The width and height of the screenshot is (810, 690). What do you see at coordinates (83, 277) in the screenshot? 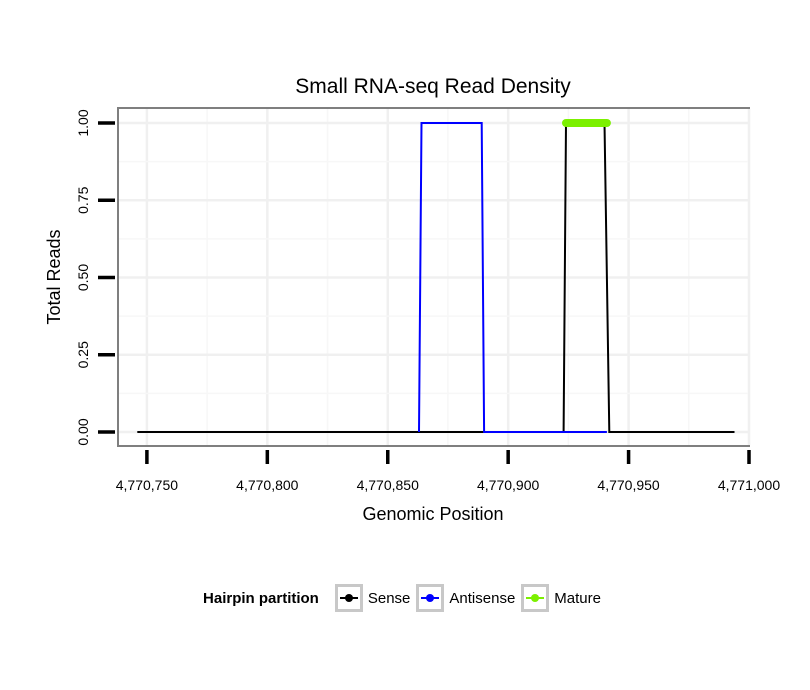
I see `y-tick-label: 0.50` at bounding box center [83, 277].